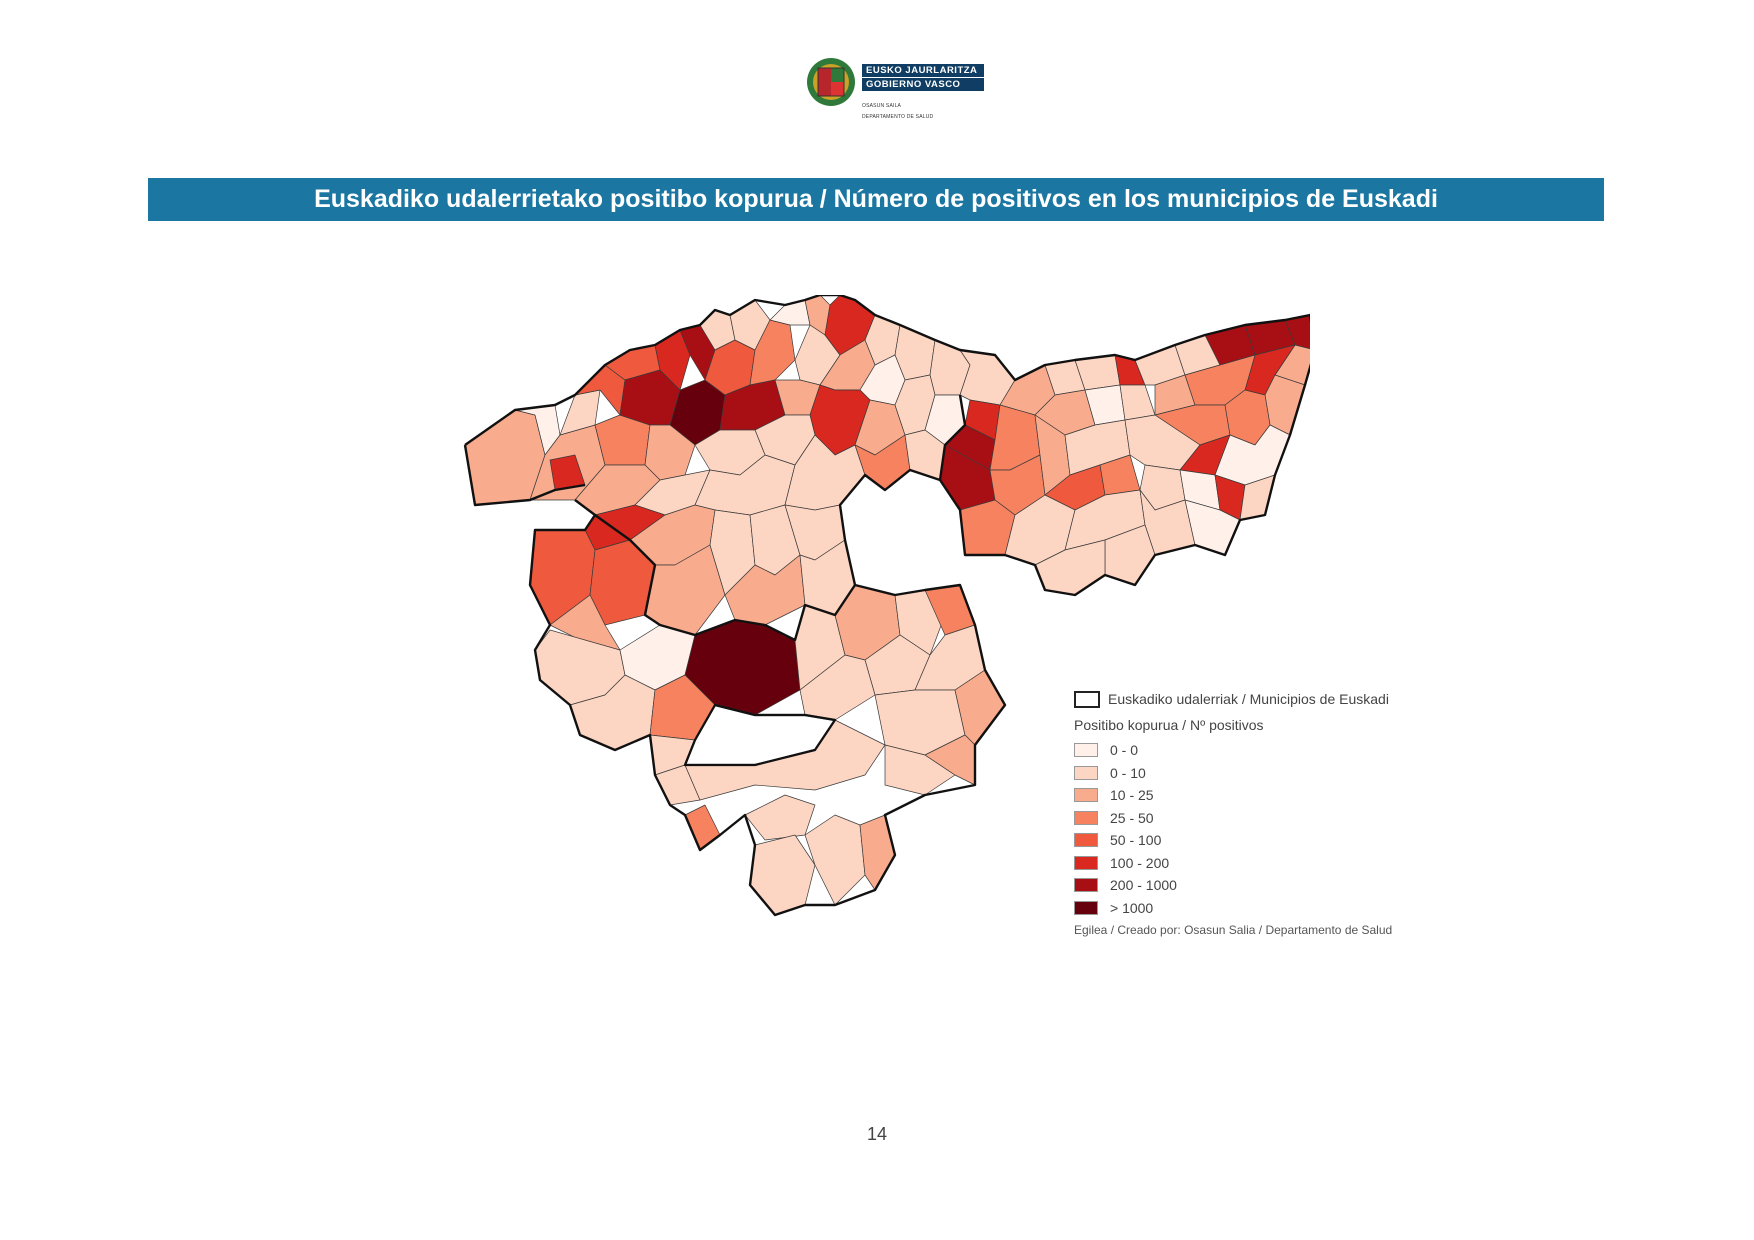  What do you see at coordinates (1254, 908) in the screenshot?
I see `legend-item: > 1000` at bounding box center [1254, 908].